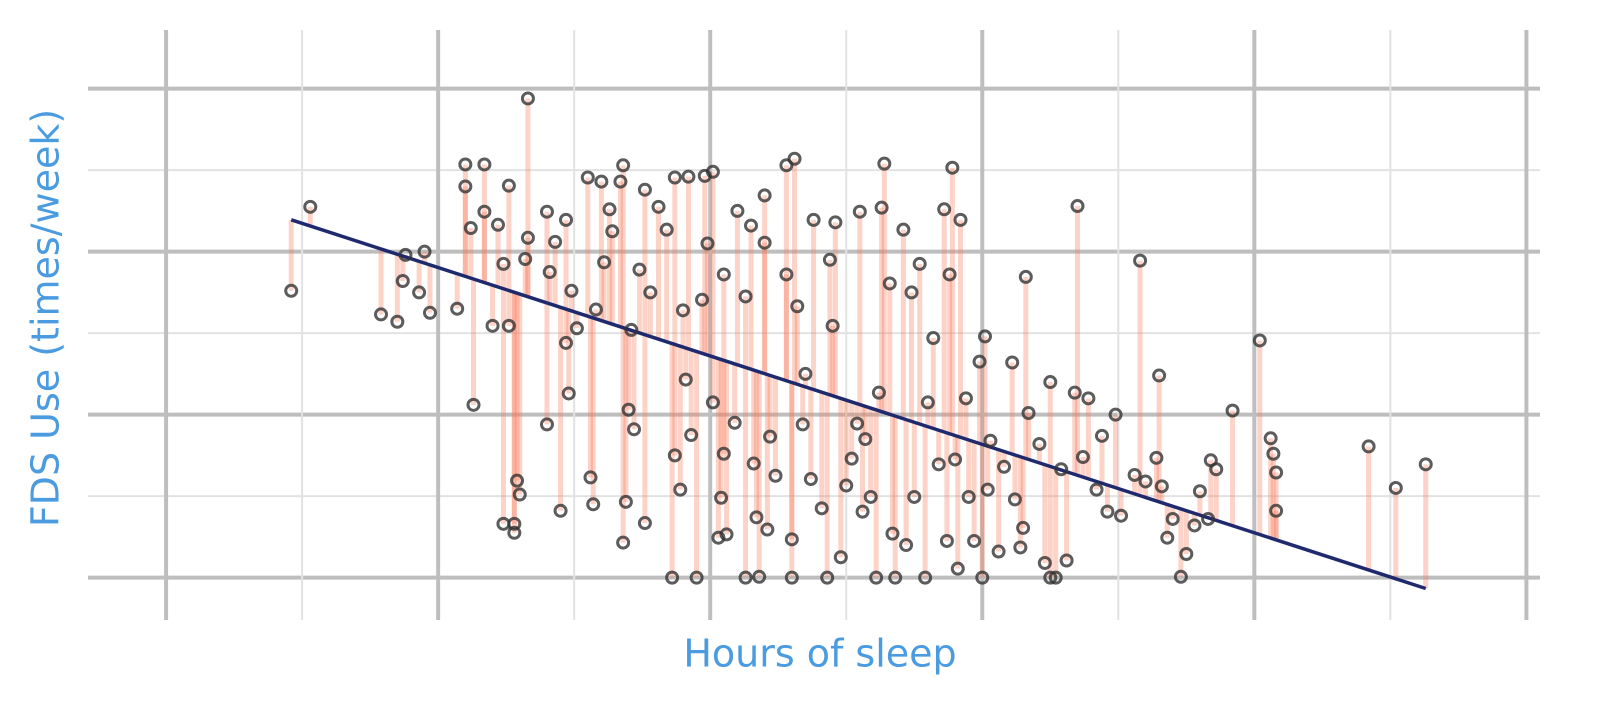 This screenshot has height=720, width=1600. What do you see at coordinates (819, 654) in the screenshot?
I see `x-axis-title: Hours of sleep` at bounding box center [819, 654].